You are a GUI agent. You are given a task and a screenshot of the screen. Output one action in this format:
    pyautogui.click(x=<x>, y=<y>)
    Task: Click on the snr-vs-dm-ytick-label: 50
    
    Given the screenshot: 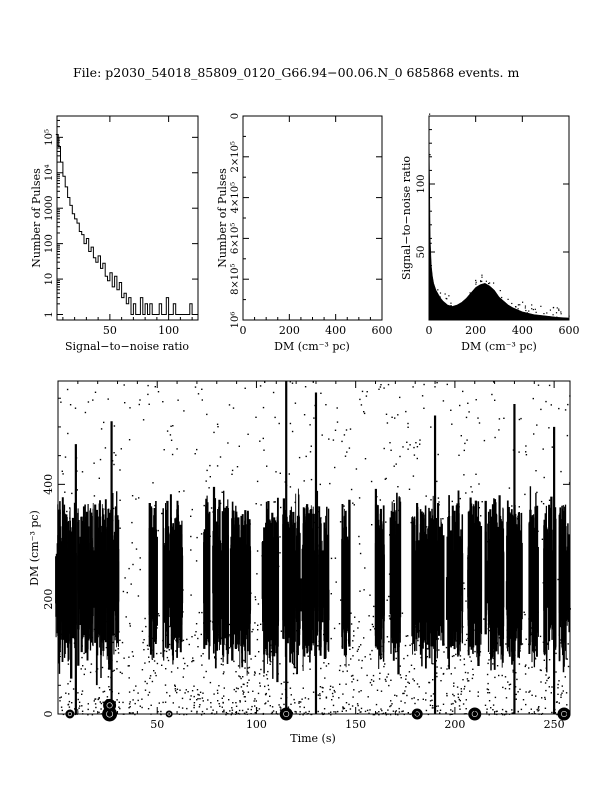 What is the action you would take?
    pyautogui.click(x=421, y=252)
    